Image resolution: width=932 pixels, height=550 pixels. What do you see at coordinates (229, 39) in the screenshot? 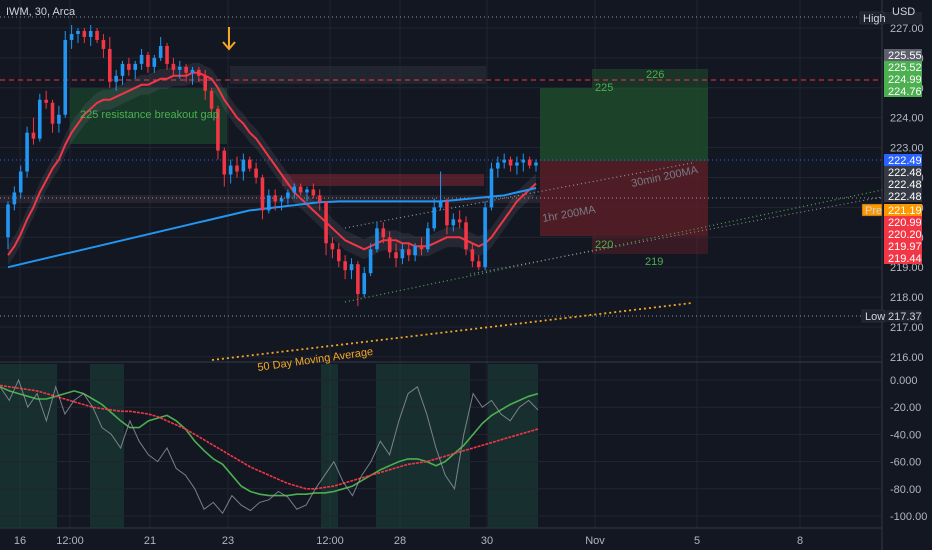
I see `down-arrow-icon` at bounding box center [229, 39].